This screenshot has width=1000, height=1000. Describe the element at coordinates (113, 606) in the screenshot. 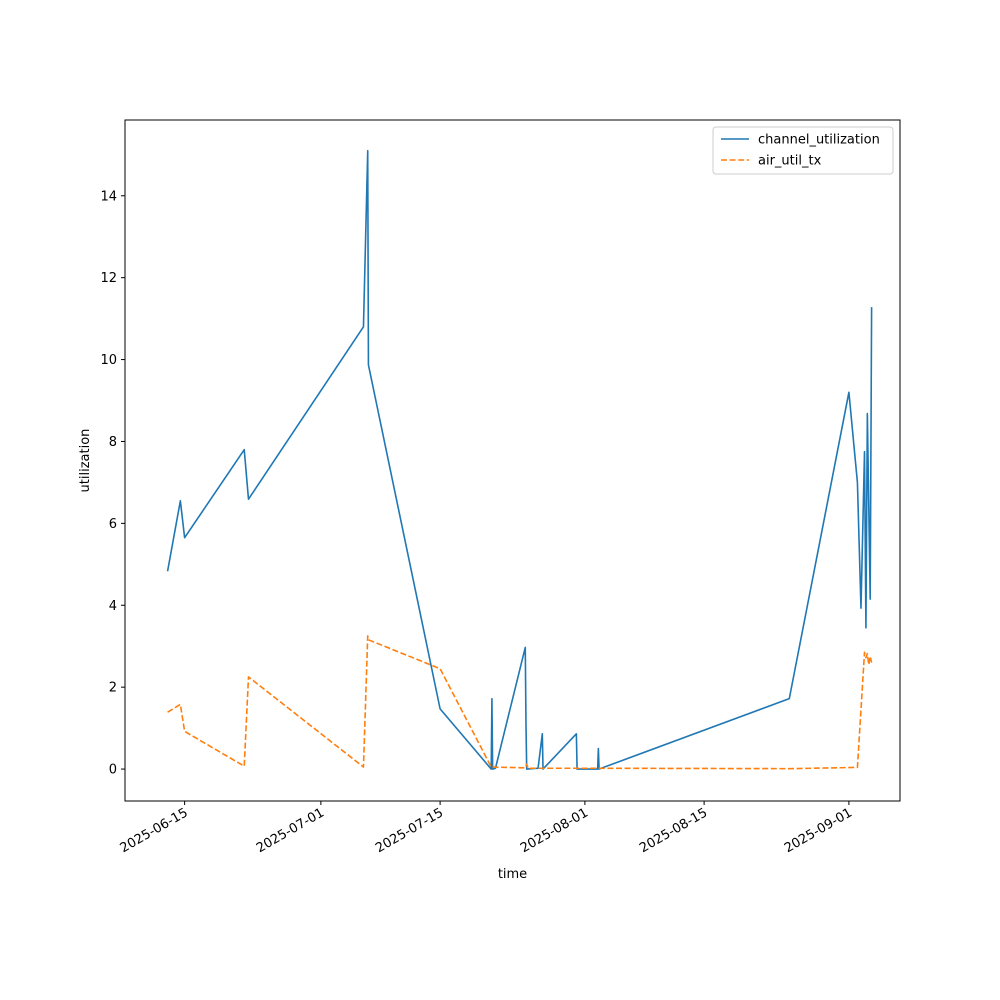

I see `y-tick-label: 4` at that location.